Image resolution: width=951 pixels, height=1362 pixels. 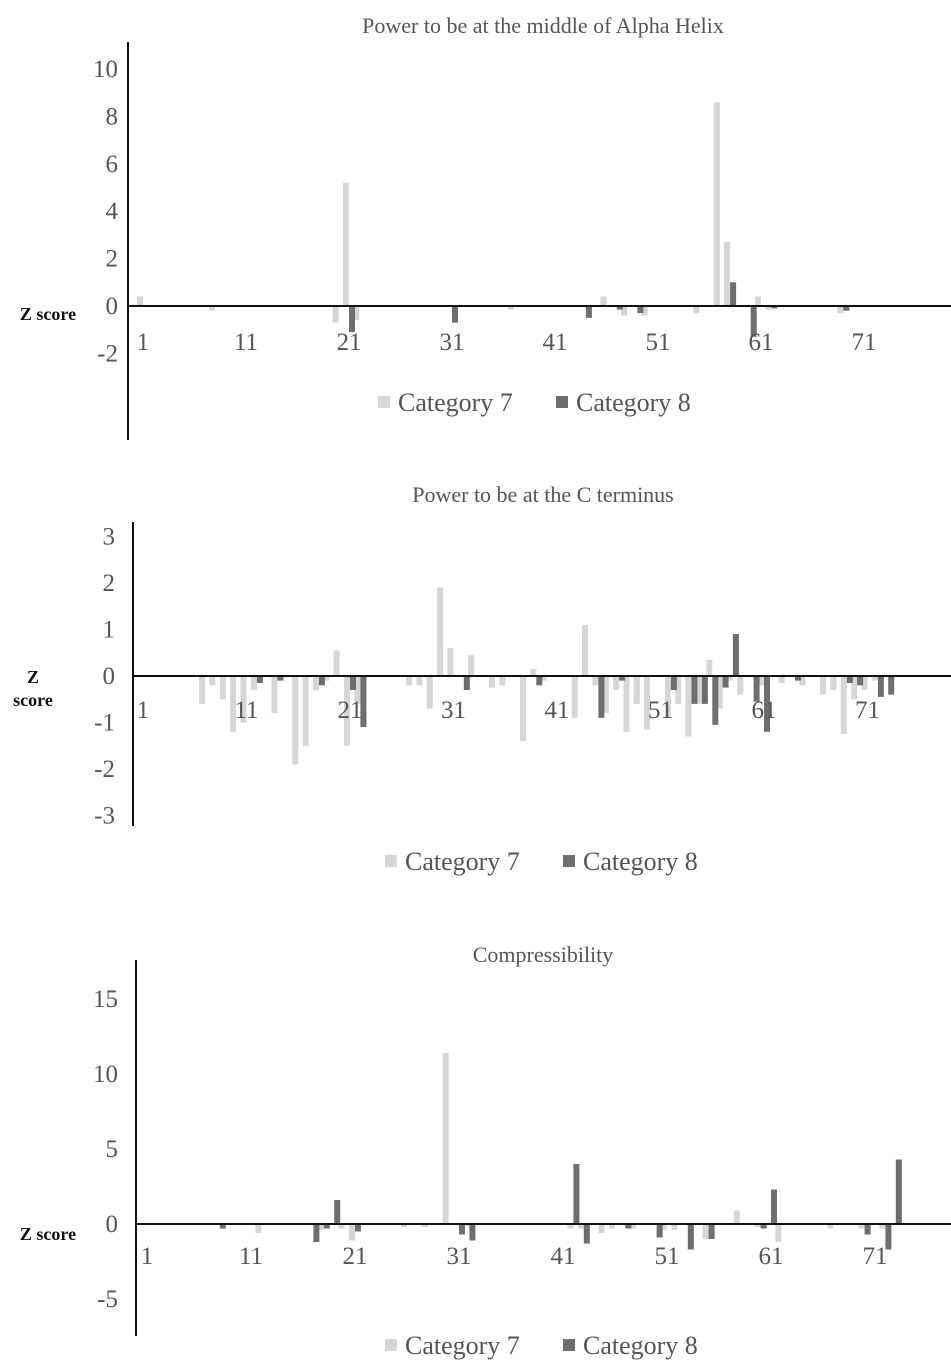 I want to click on y-axis-label: score, so click(x=33, y=700).